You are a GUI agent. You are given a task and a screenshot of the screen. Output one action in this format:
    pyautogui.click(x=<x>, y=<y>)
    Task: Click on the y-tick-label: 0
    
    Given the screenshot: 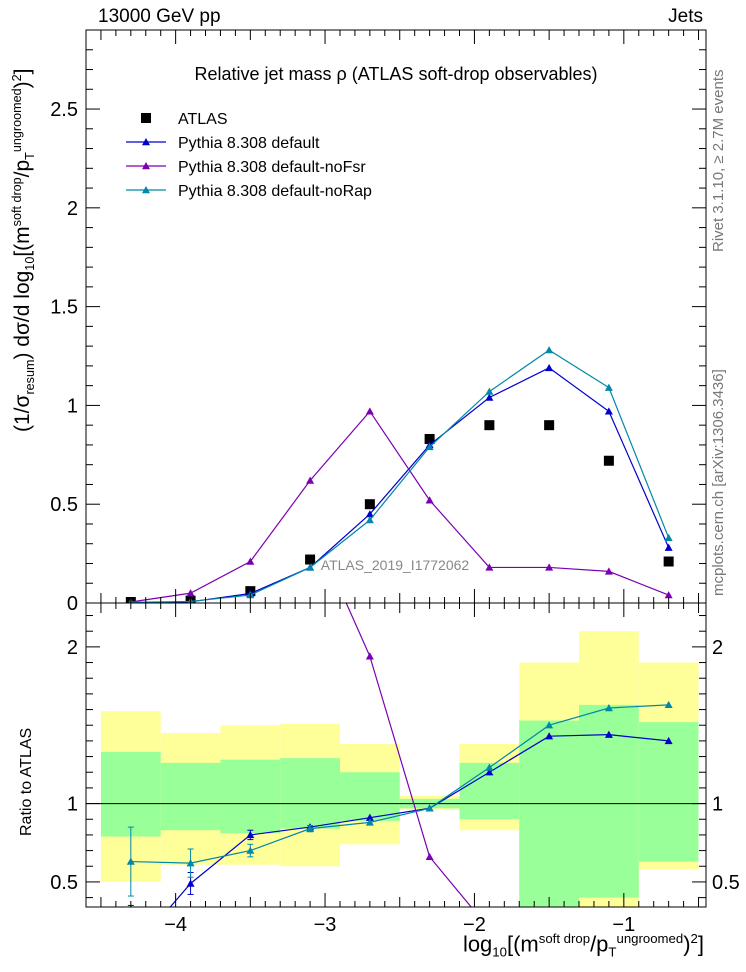 What is the action you would take?
    pyautogui.click(x=72, y=604)
    